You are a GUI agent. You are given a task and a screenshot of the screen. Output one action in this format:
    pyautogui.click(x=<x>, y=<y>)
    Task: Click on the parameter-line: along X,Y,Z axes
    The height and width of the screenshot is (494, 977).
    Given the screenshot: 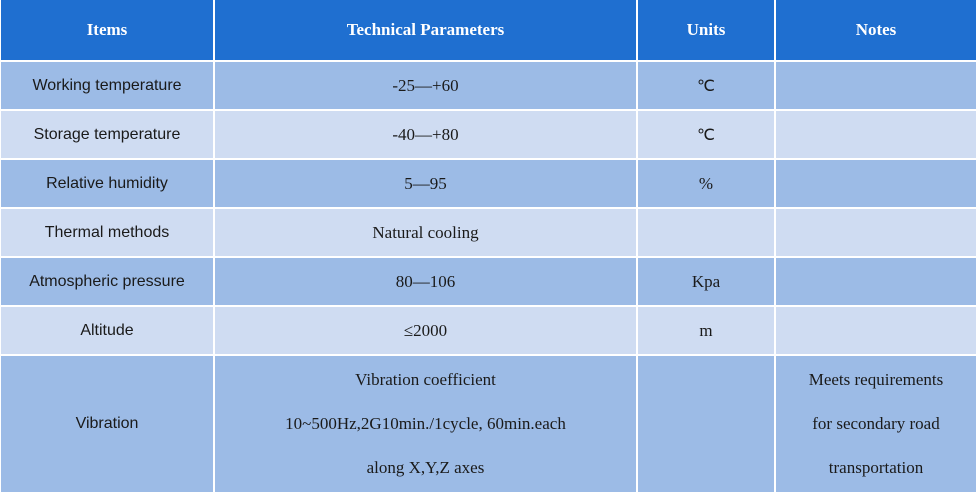 What is the action you would take?
    pyautogui.click(x=425, y=467)
    